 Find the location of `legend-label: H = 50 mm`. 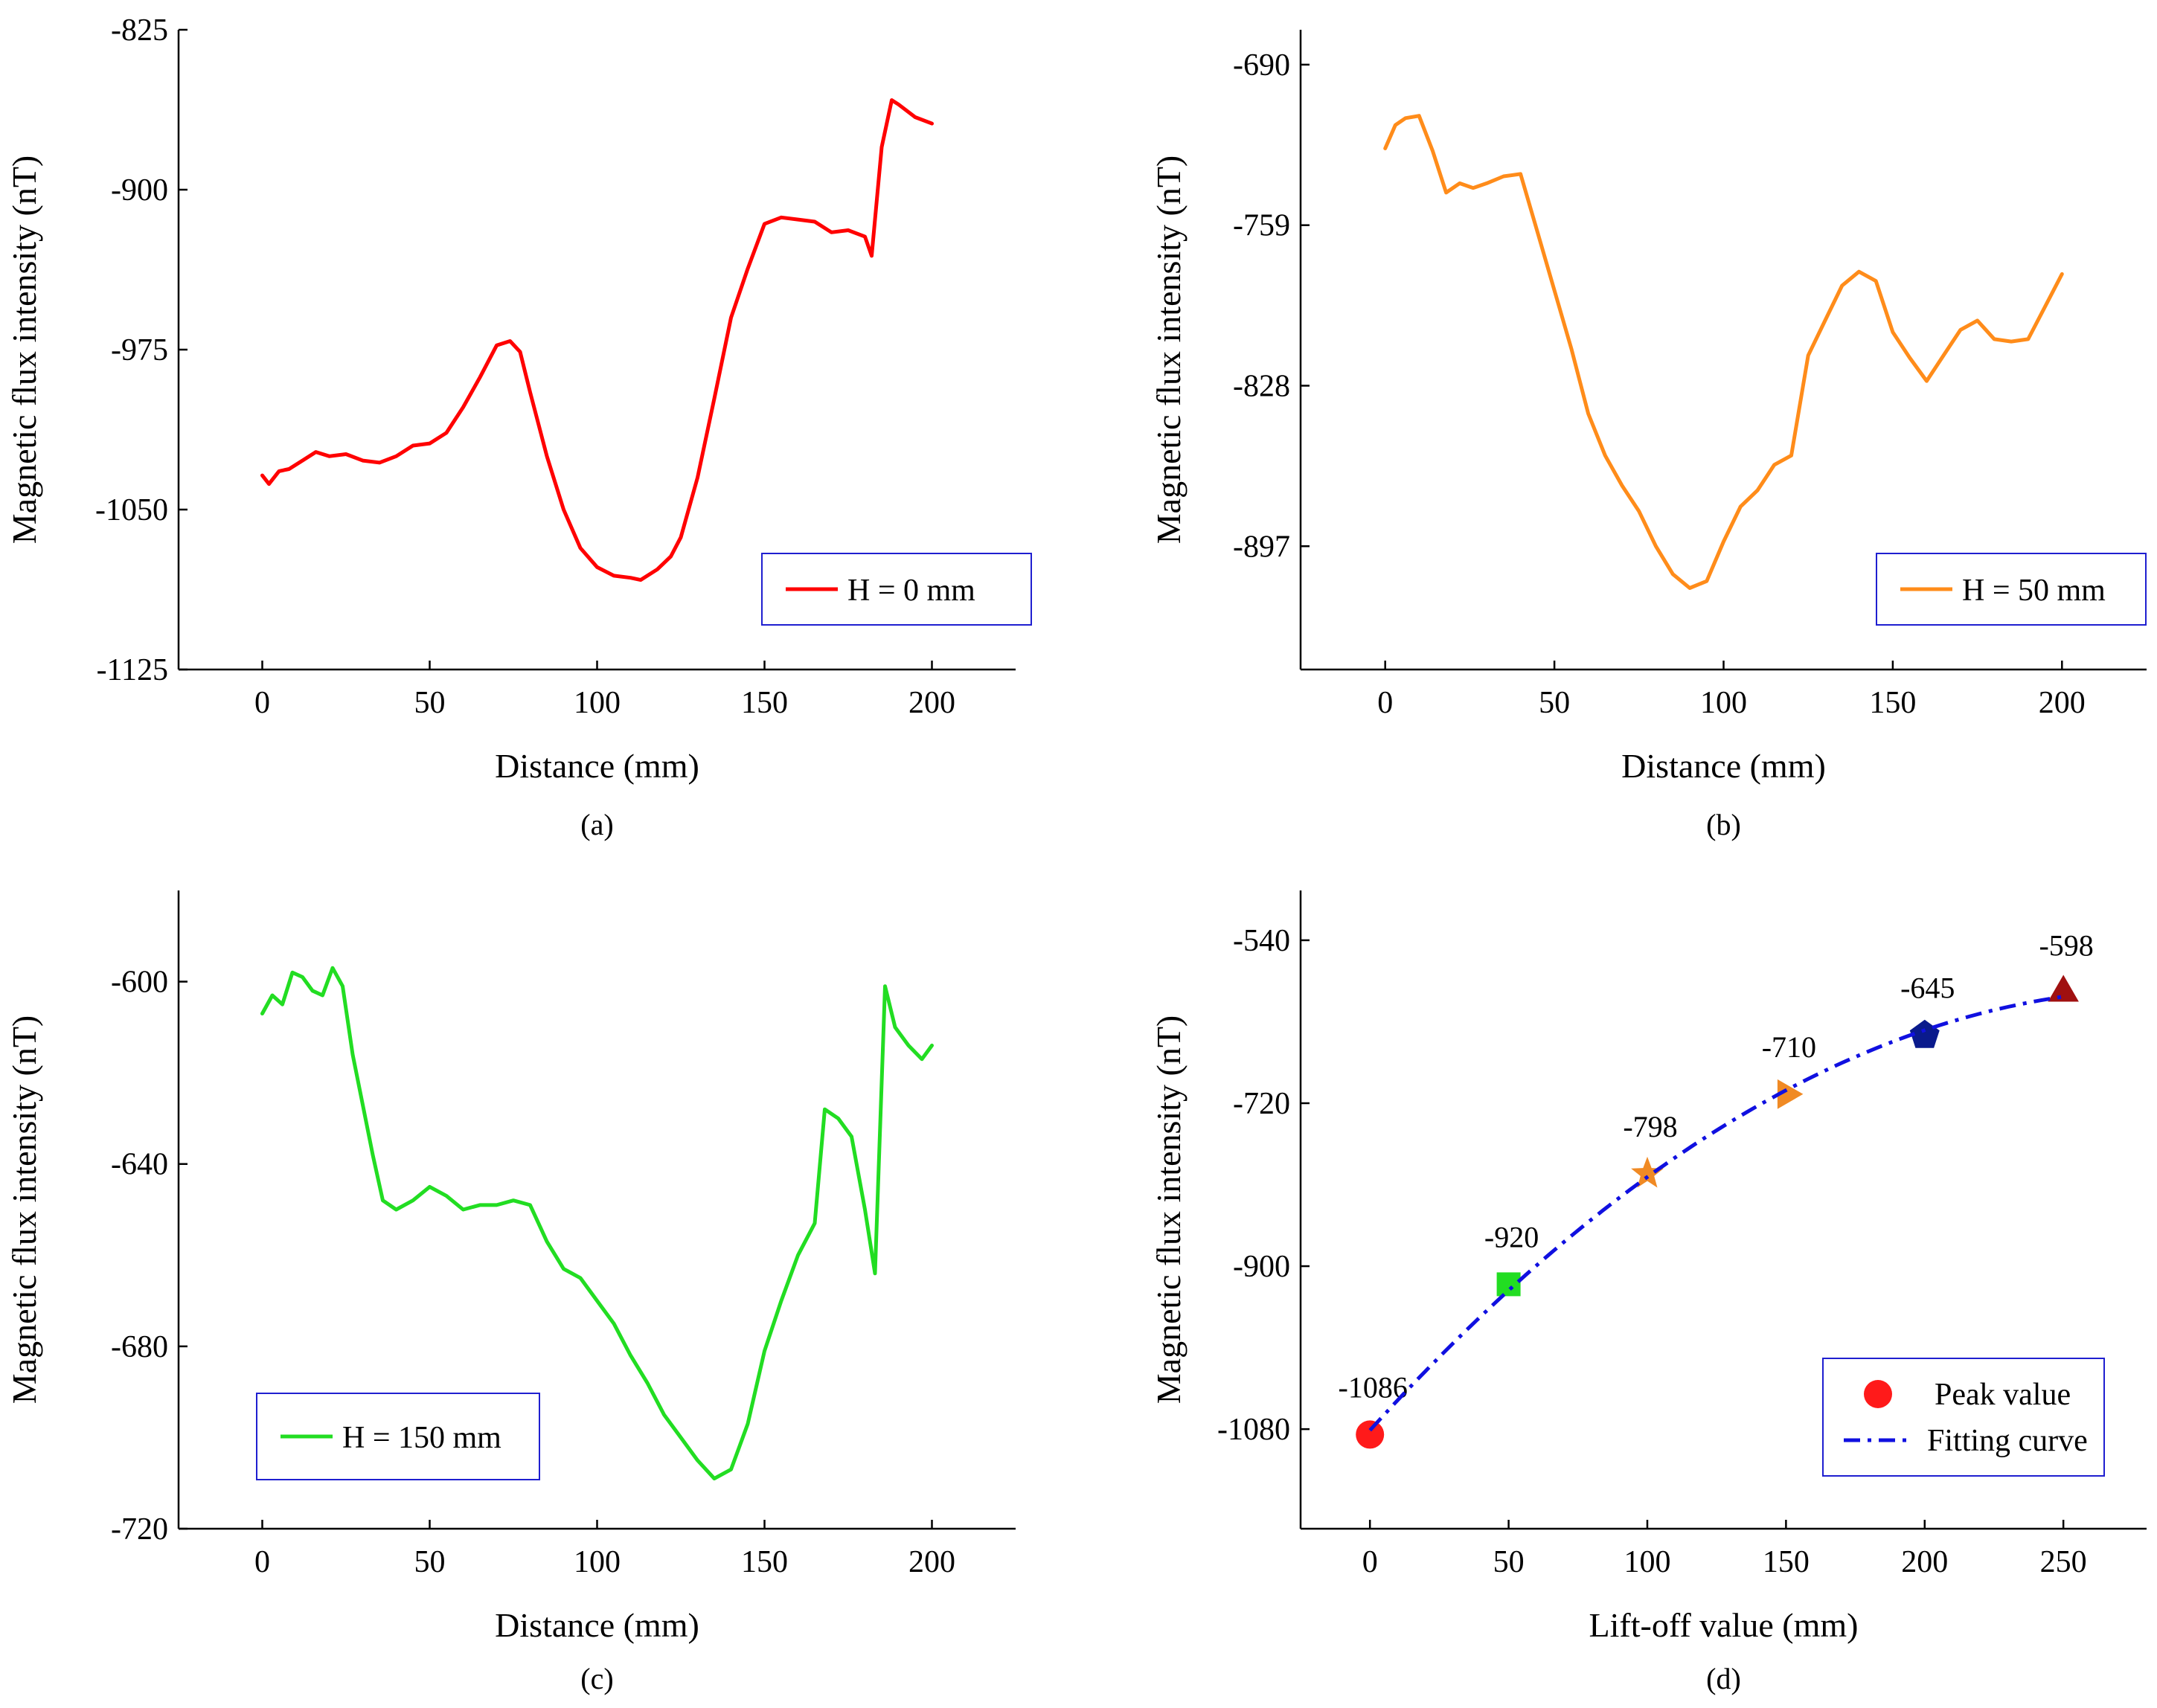

legend-label: H = 50 mm is located at coordinates (2034, 591).